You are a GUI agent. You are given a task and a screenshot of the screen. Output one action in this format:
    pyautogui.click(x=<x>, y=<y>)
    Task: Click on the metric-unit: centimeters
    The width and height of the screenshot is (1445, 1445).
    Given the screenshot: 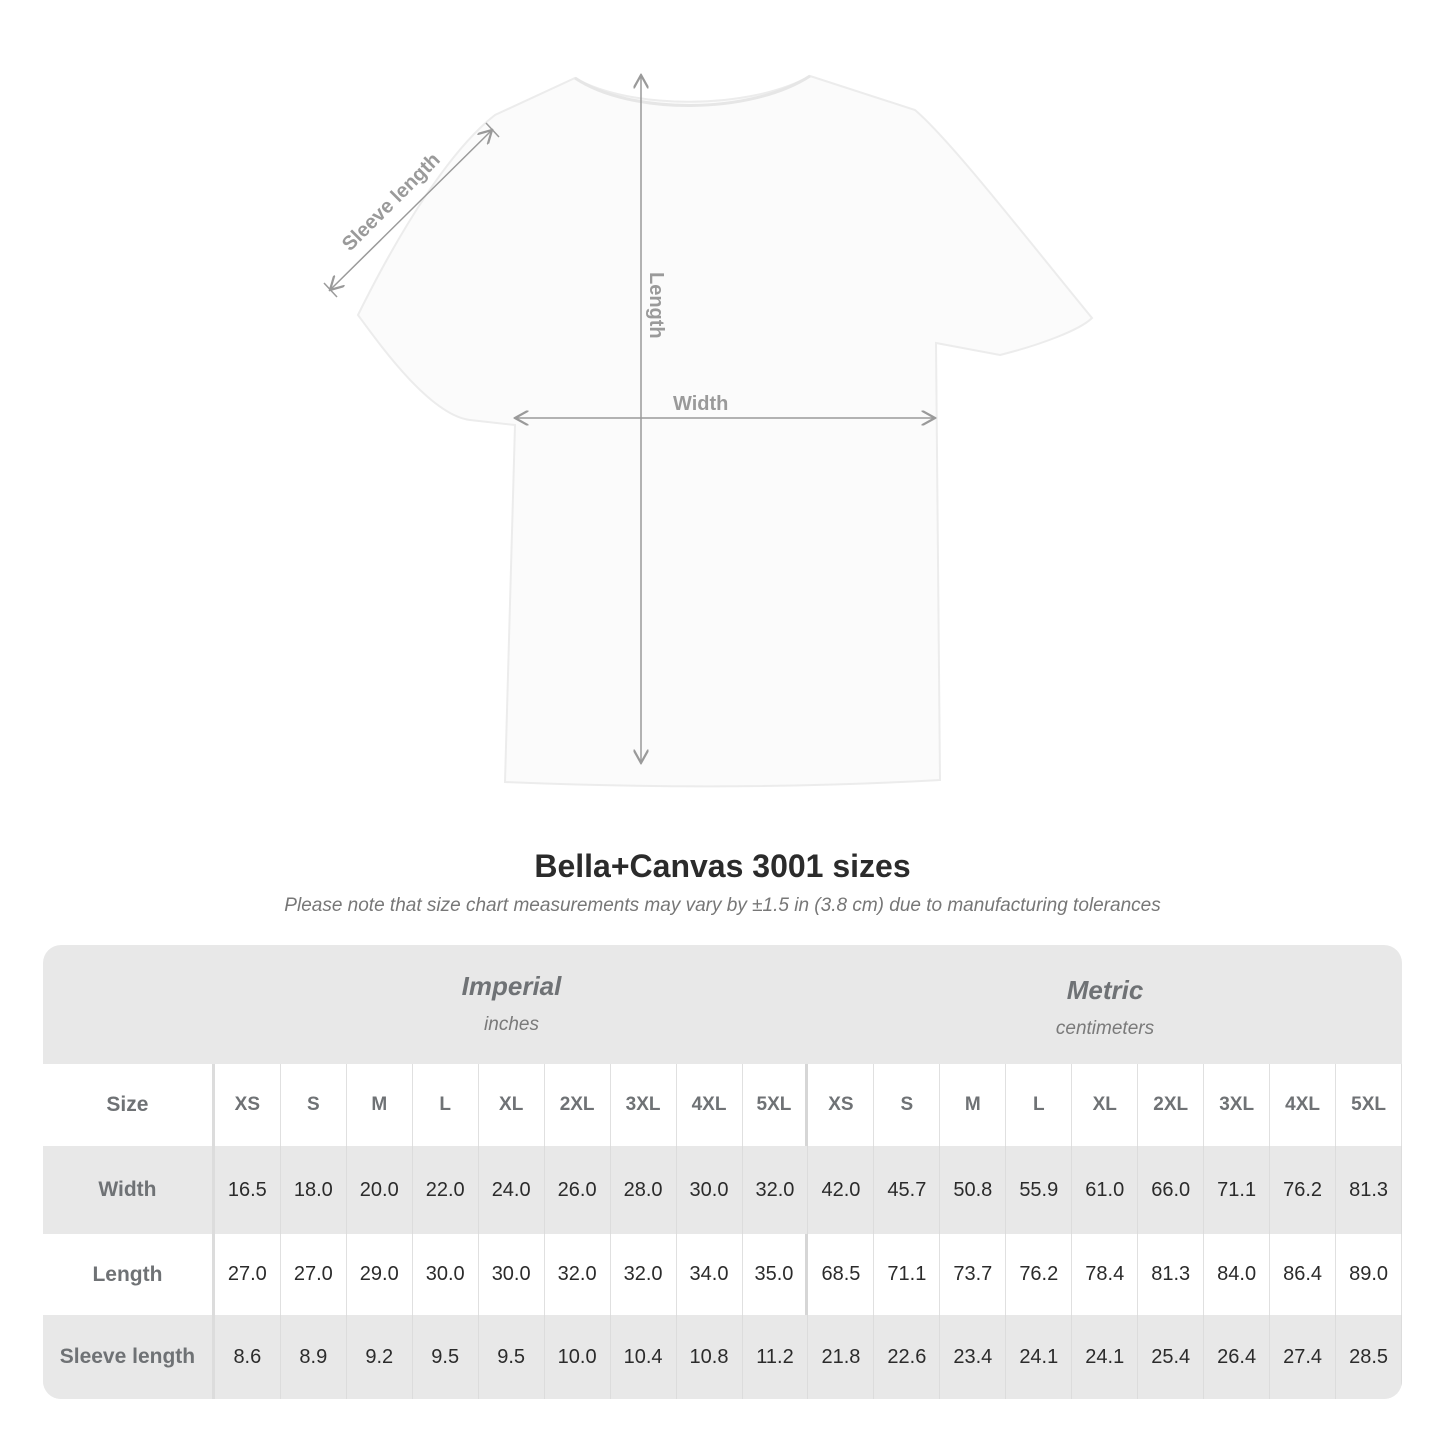 What is the action you would take?
    pyautogui.click(x=1105, y=1028)
    